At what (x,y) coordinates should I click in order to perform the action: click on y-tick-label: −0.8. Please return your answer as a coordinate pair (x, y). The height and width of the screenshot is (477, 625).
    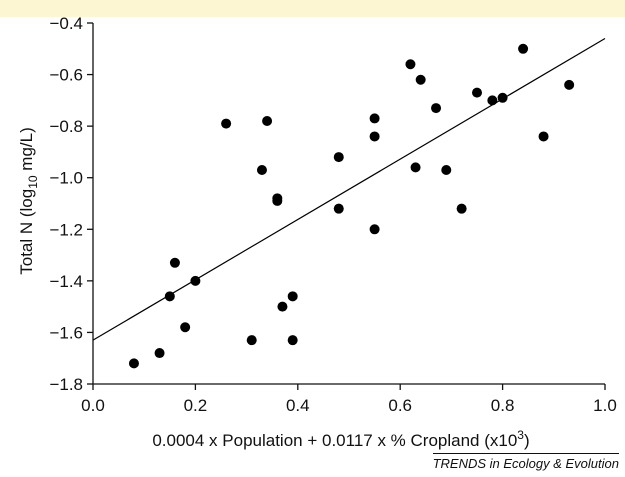
    Looking at the image, I should click on (66, 126).